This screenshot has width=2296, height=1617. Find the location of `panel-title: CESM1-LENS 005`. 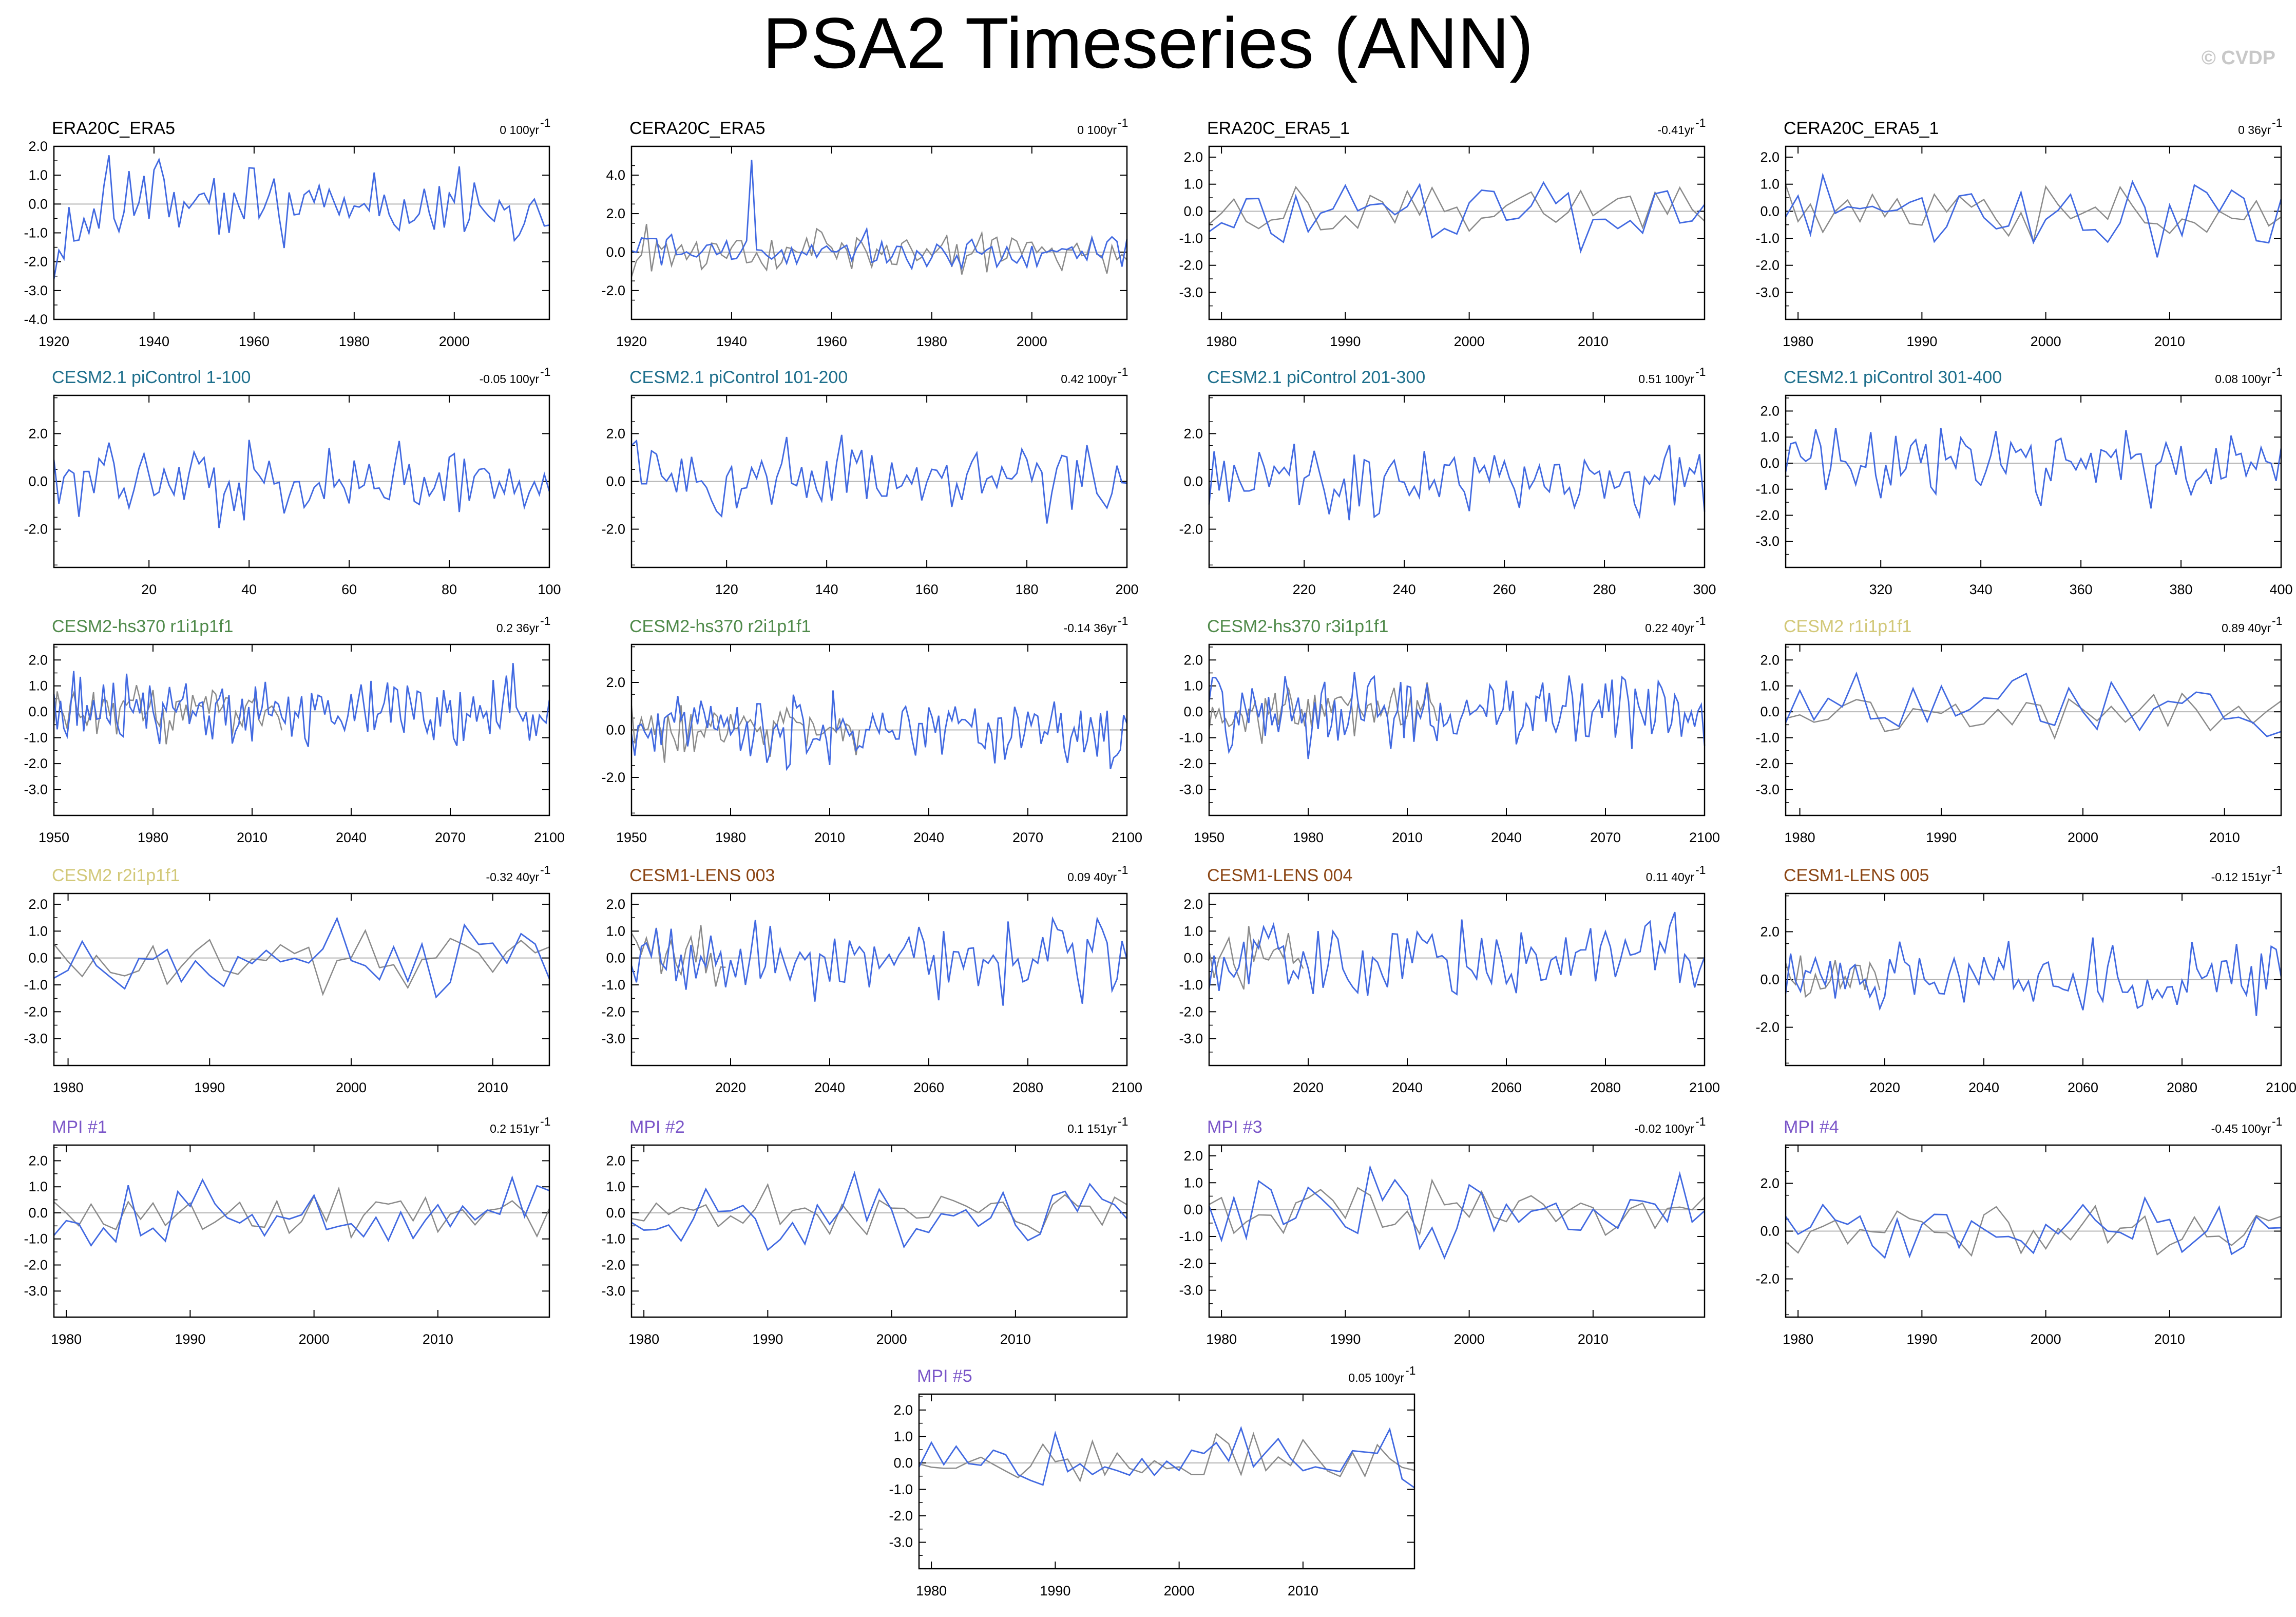

panel-title: CESM1-LENS 005 is located at coordinates (1856, 875).